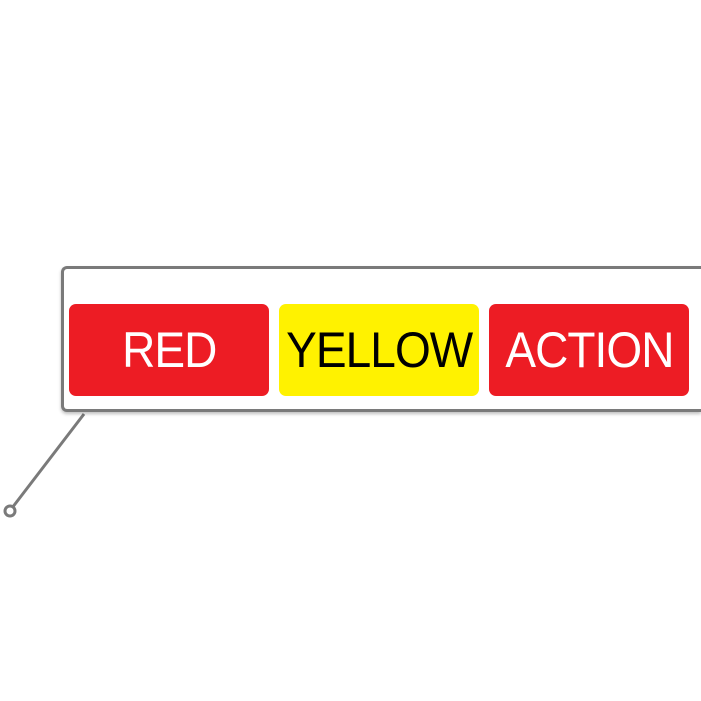  I want to click on yellow-button-label: YELLOW, so click(379, 350).